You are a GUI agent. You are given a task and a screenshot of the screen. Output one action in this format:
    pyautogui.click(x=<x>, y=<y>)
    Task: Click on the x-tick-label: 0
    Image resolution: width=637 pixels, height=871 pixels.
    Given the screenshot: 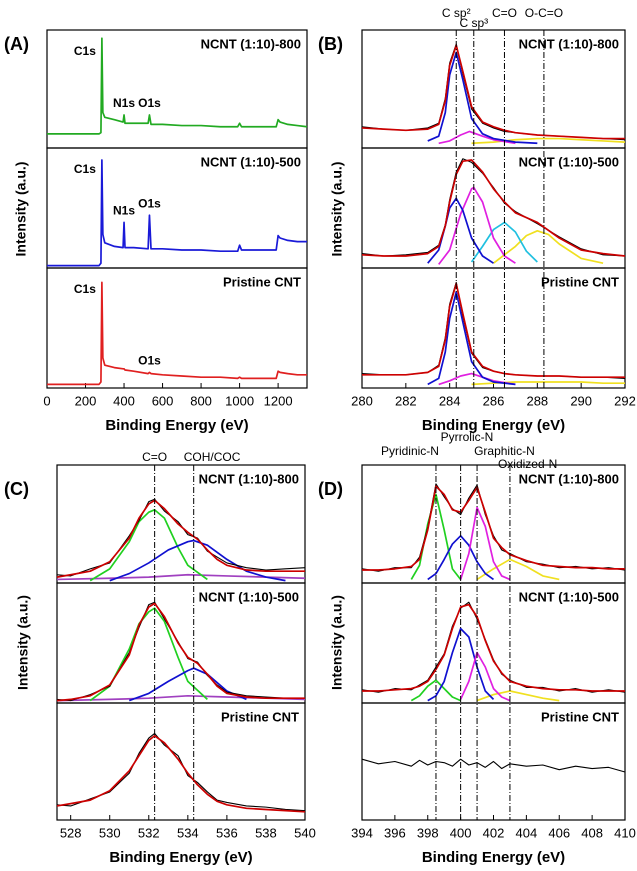 What is the action you would take?
    pyautogui.click(x=46, y=400)
    